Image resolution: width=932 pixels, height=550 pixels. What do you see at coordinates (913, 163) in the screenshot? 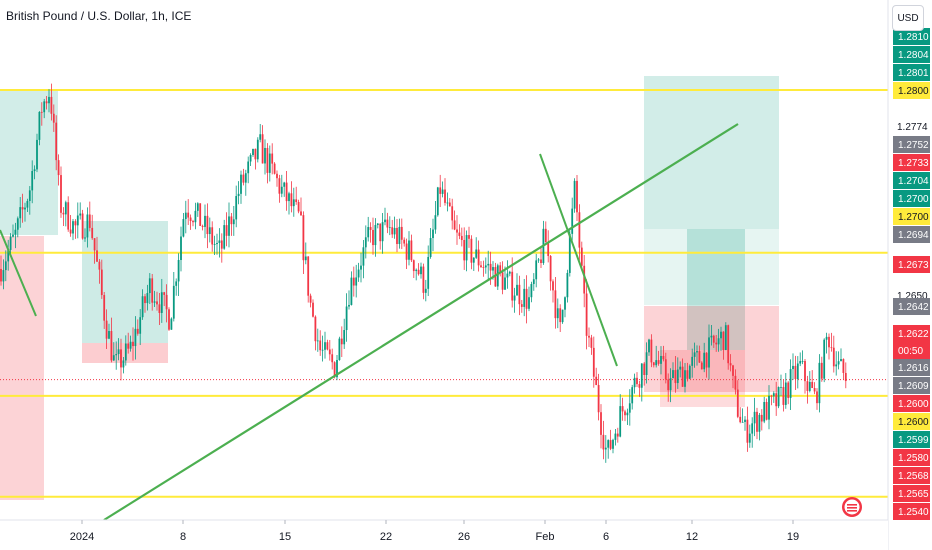
I see `price-label: 1.2733` at bounding box center [913, 163].